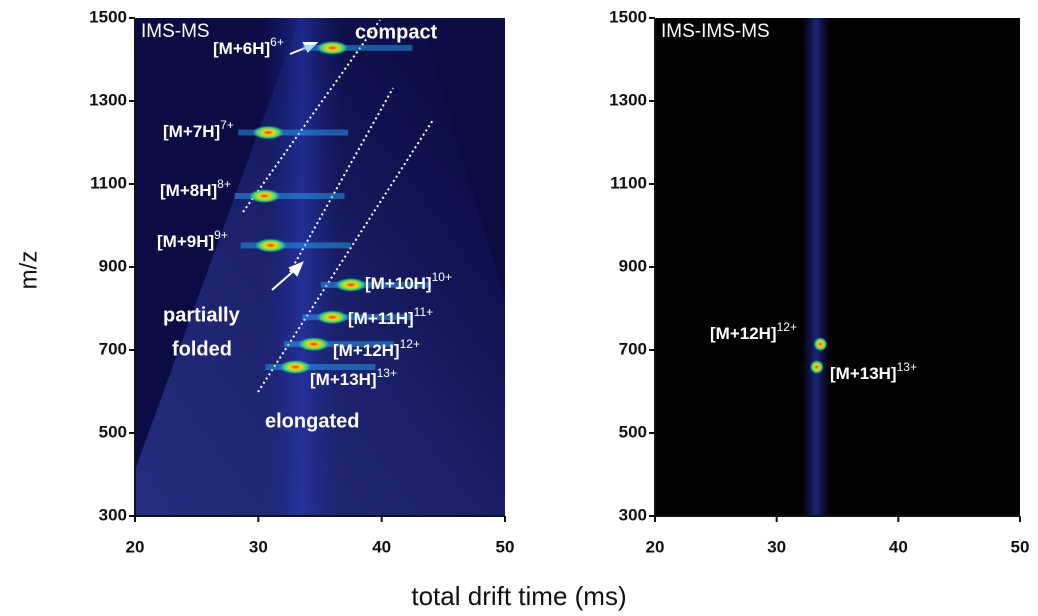 The image size is (1038, 616). I want to click on ion-name: [M+10H], so click(398, 283).